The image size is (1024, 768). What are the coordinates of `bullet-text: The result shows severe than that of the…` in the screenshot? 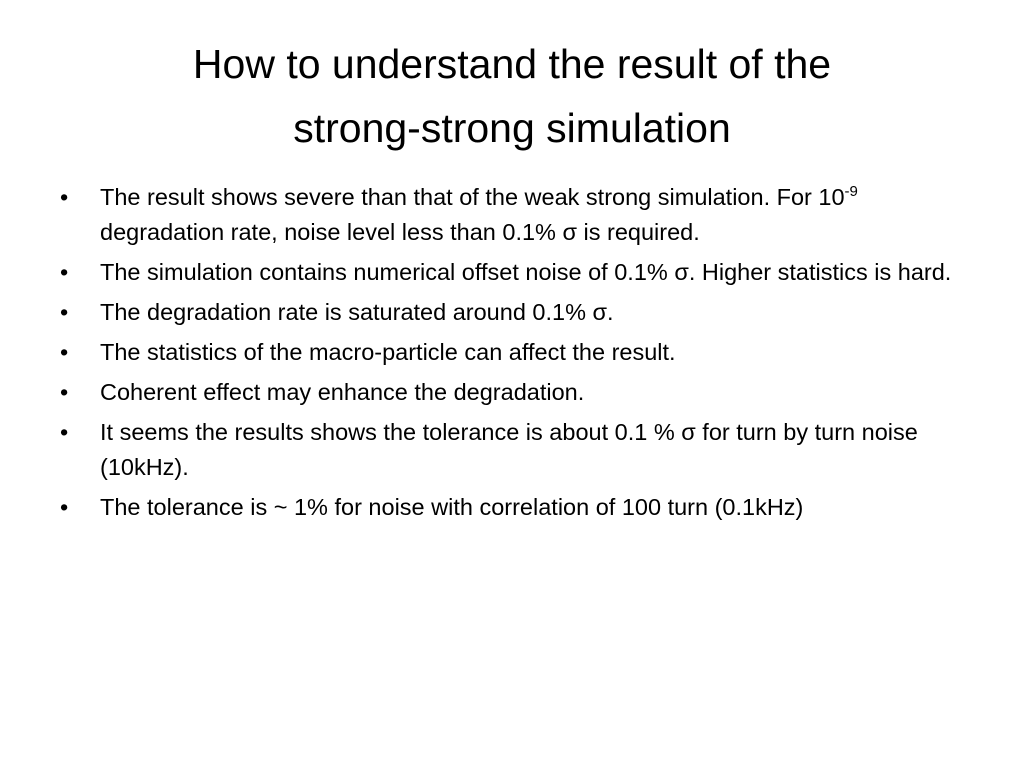 It's located at (472, 197).